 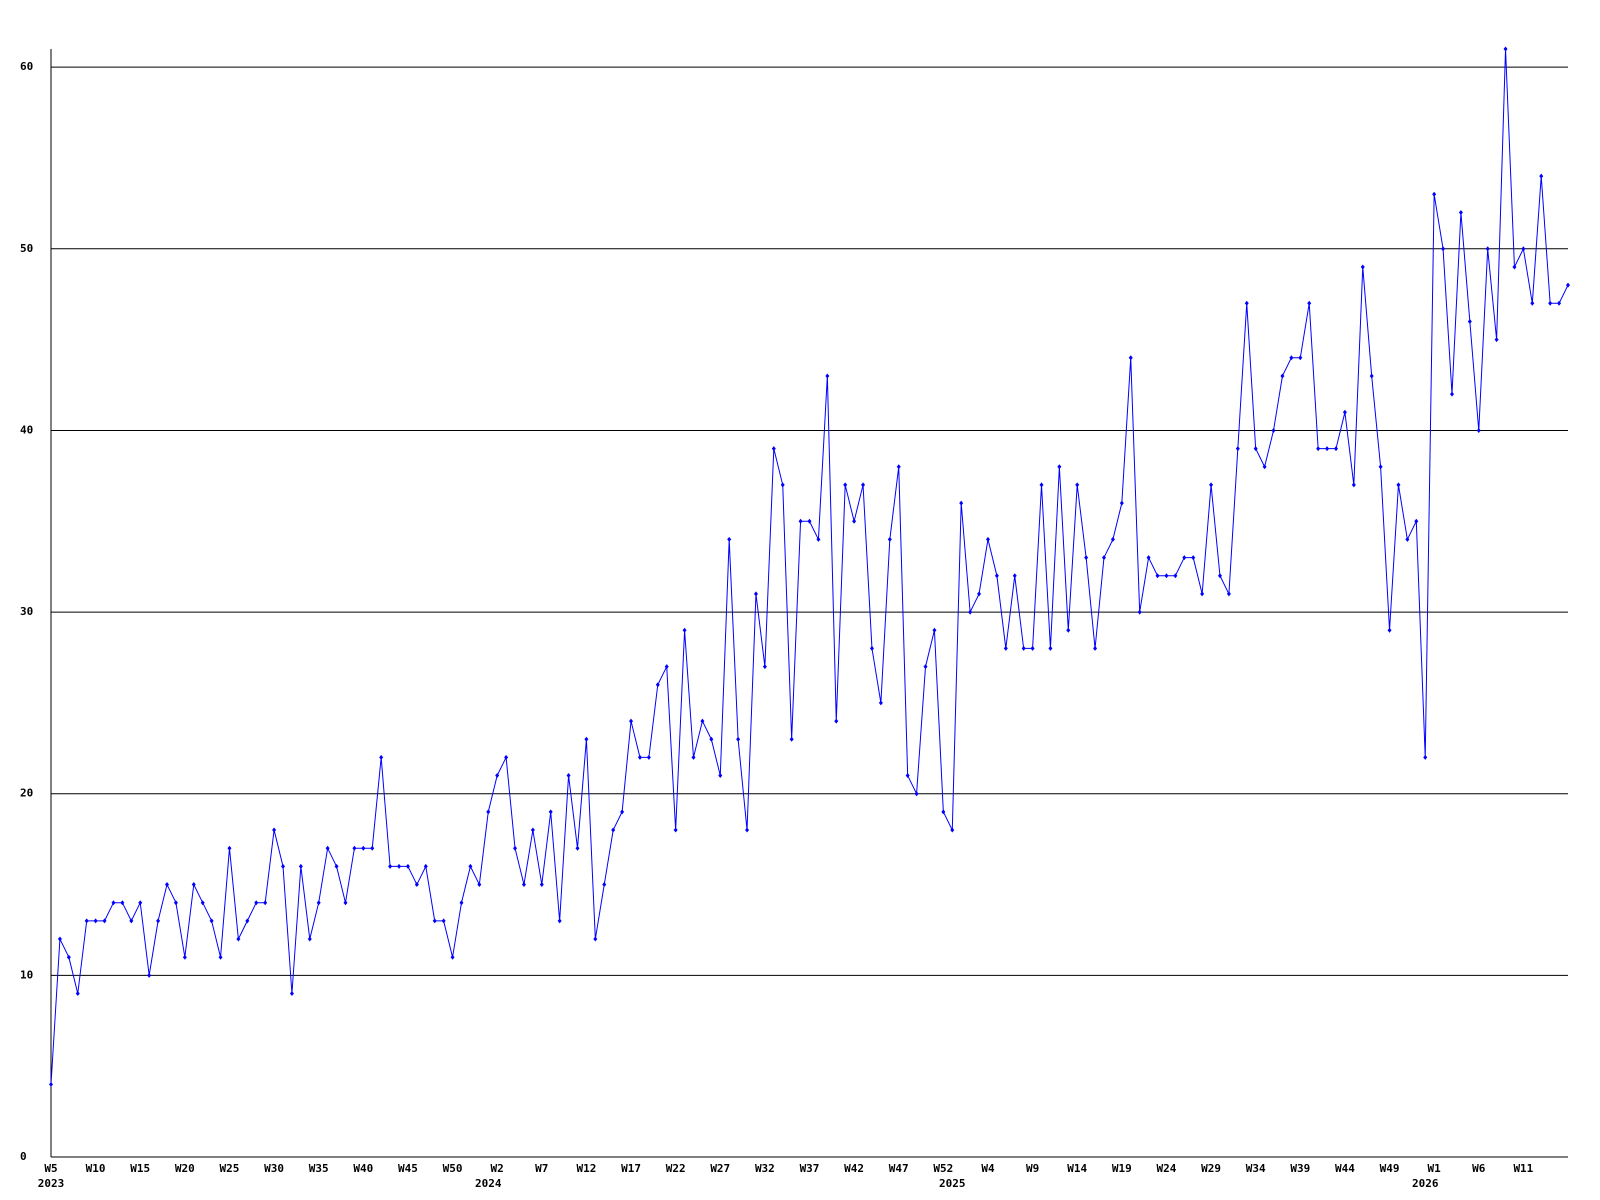 What do you see at coordinates (1256, 1168) in the screenshot?
I see `x-tick-label: W34` at bounding box center [1256, 1168].